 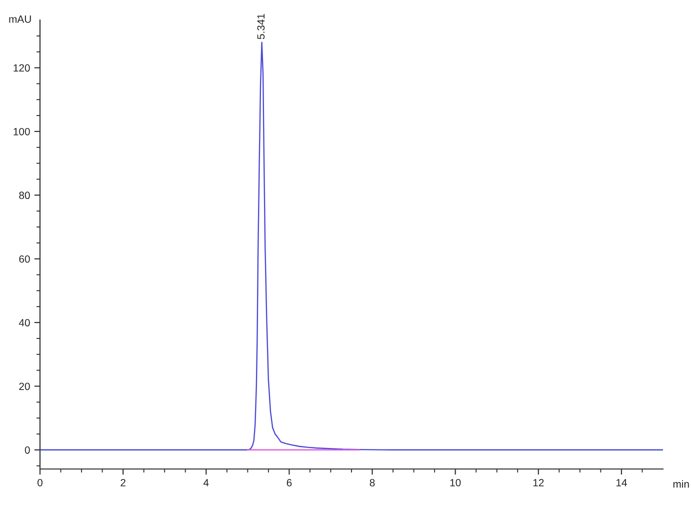 What do you see at coordinates (538, 482) in the screenshot?
I see `x-tick-label: 12` at bounding box center [538, 482].